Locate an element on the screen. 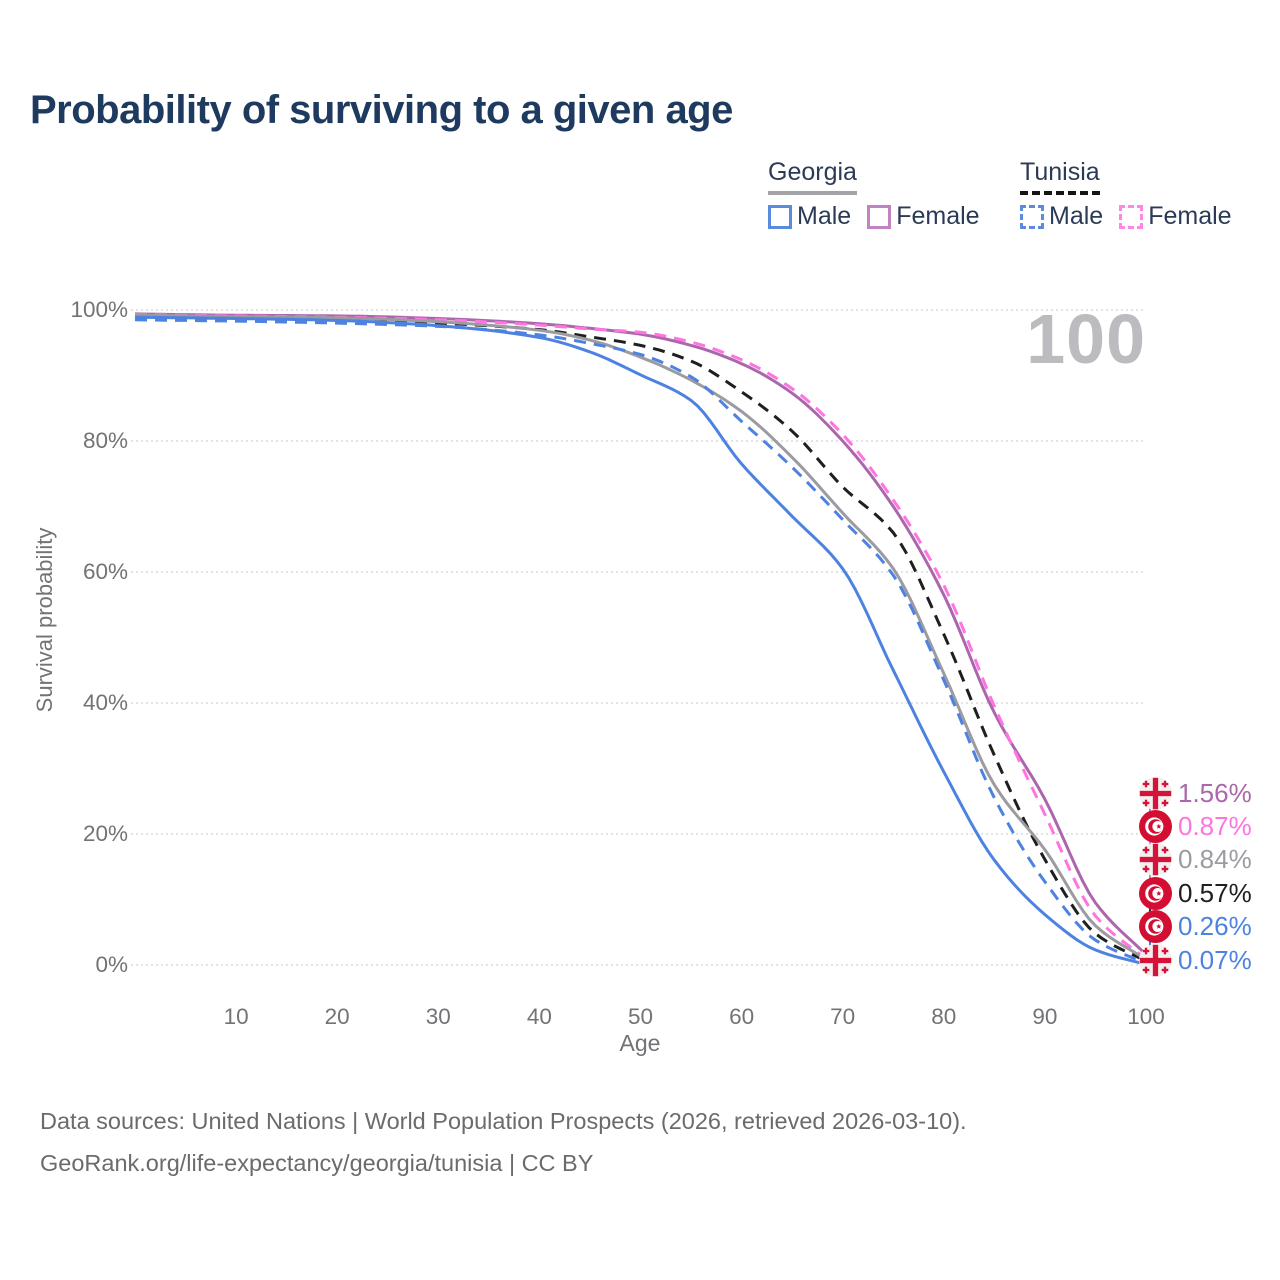 This screenshot has height=1280, width=1280. x-tick-label: 100 is located at coordinates (1146, 1016).